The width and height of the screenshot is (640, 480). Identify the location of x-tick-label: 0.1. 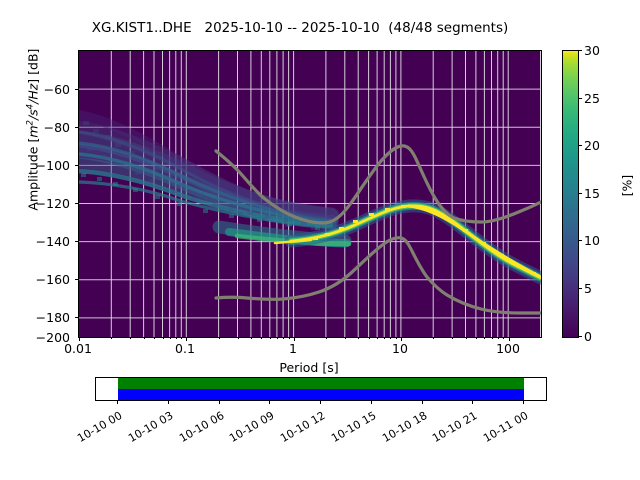
(185, 348).